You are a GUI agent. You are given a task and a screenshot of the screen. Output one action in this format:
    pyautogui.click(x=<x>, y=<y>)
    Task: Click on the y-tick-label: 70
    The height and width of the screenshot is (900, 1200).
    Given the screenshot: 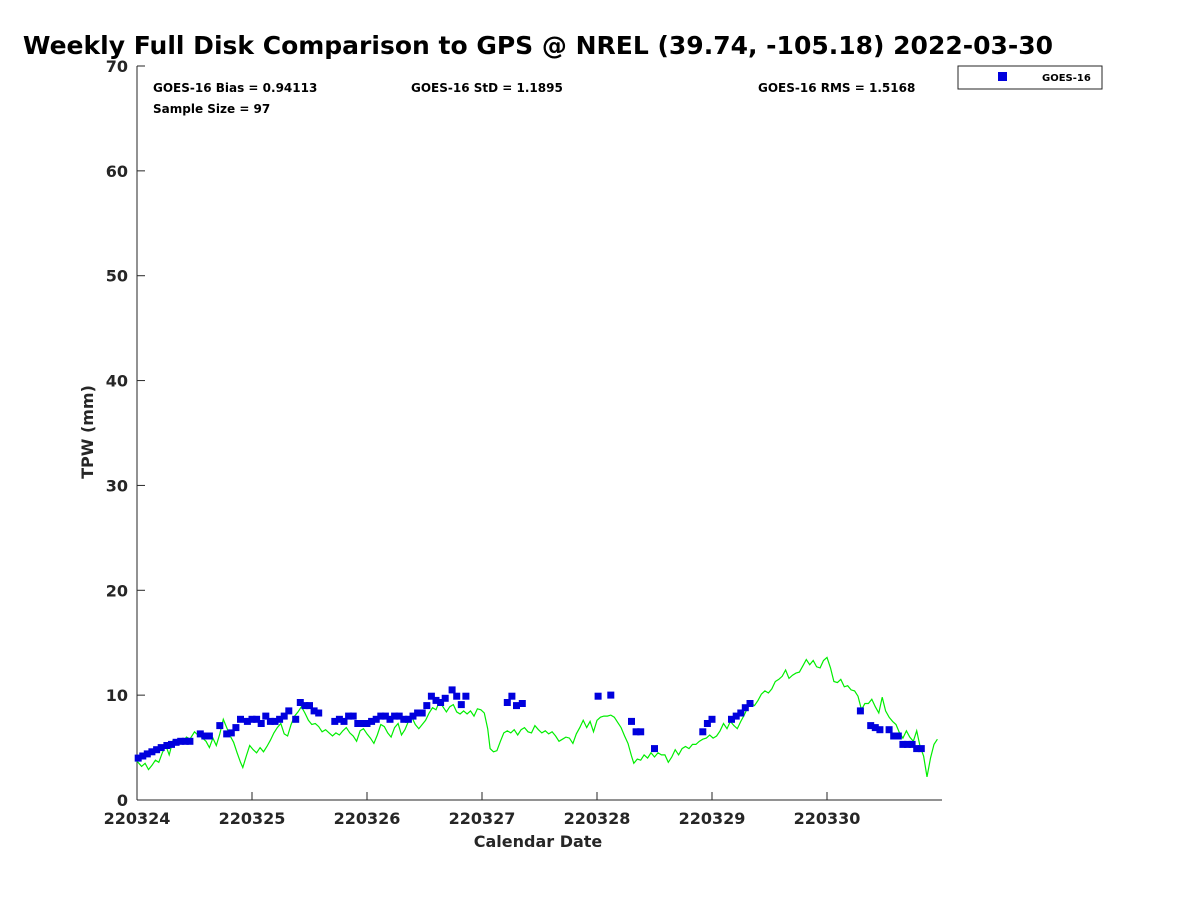 What is the action you would take?
    pyautogui.click(x=117, y=66)
    